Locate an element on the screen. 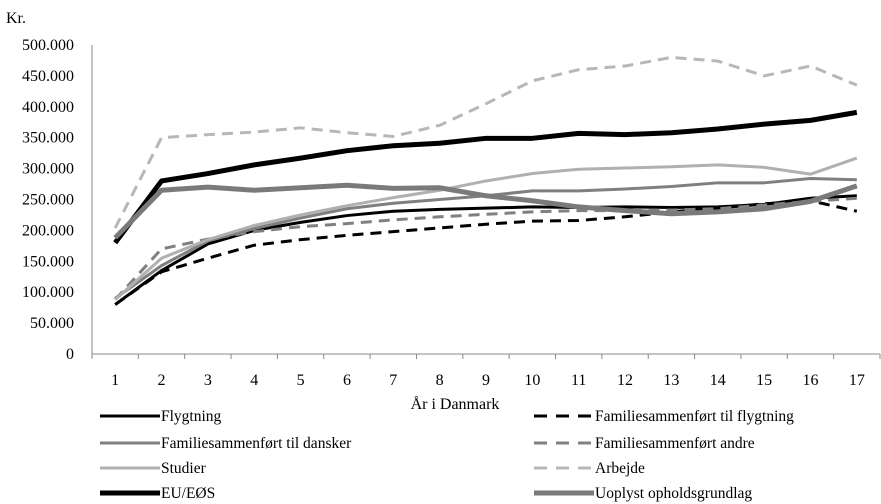  y-tick-label: 250.000 is located at coordinates (48, 200).